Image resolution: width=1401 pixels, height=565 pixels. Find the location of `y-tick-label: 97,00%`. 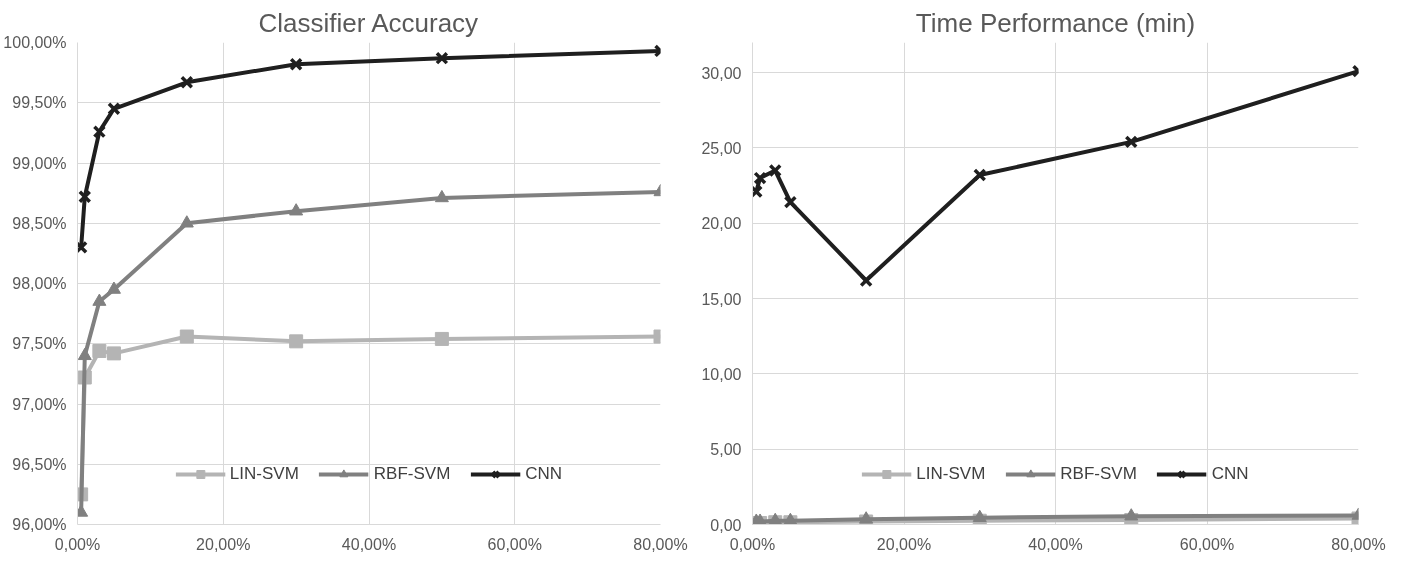

y-tick-label: 97,00% is located at coordinates (39, 404).